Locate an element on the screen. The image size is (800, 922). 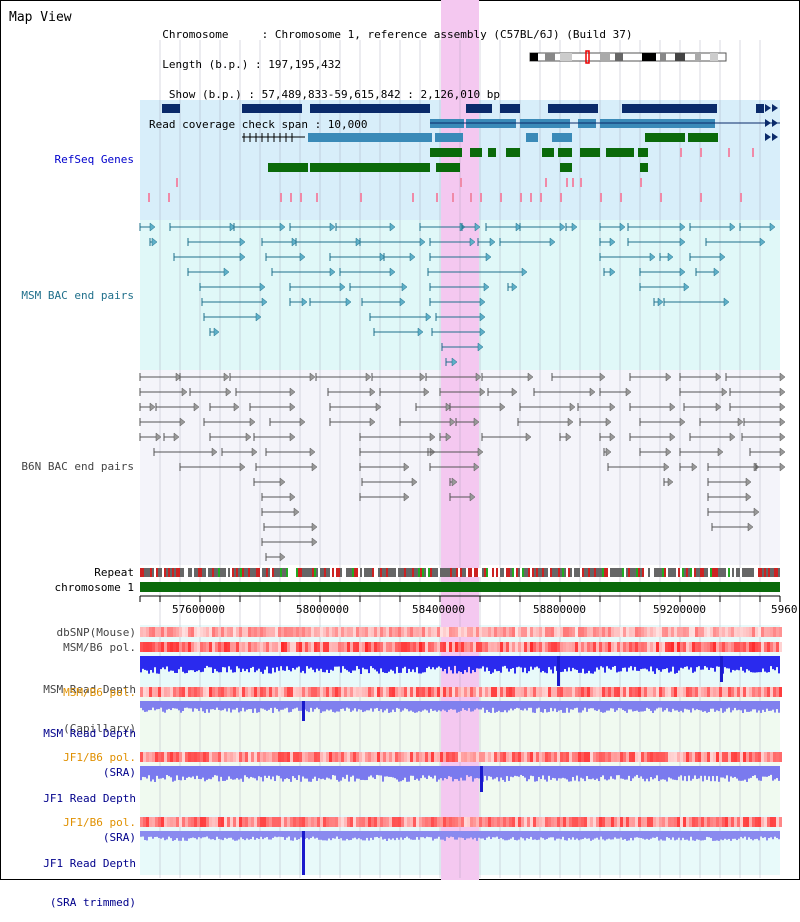
msm-bac-pair-arrow is located at coordinates (332, 227).